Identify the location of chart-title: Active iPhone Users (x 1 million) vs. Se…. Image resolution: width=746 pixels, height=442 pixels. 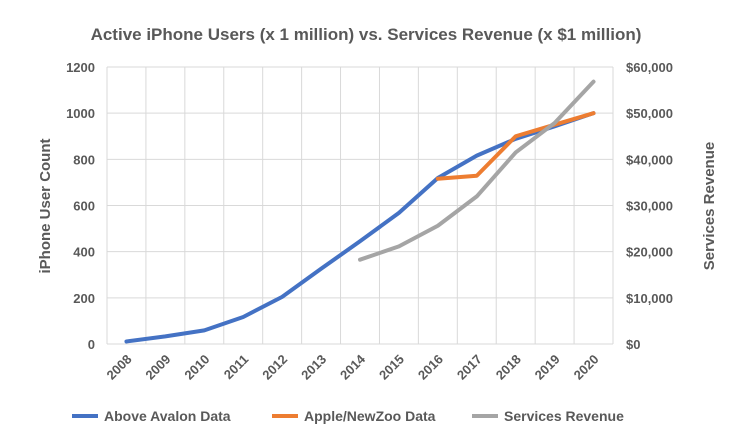
(366, 34).